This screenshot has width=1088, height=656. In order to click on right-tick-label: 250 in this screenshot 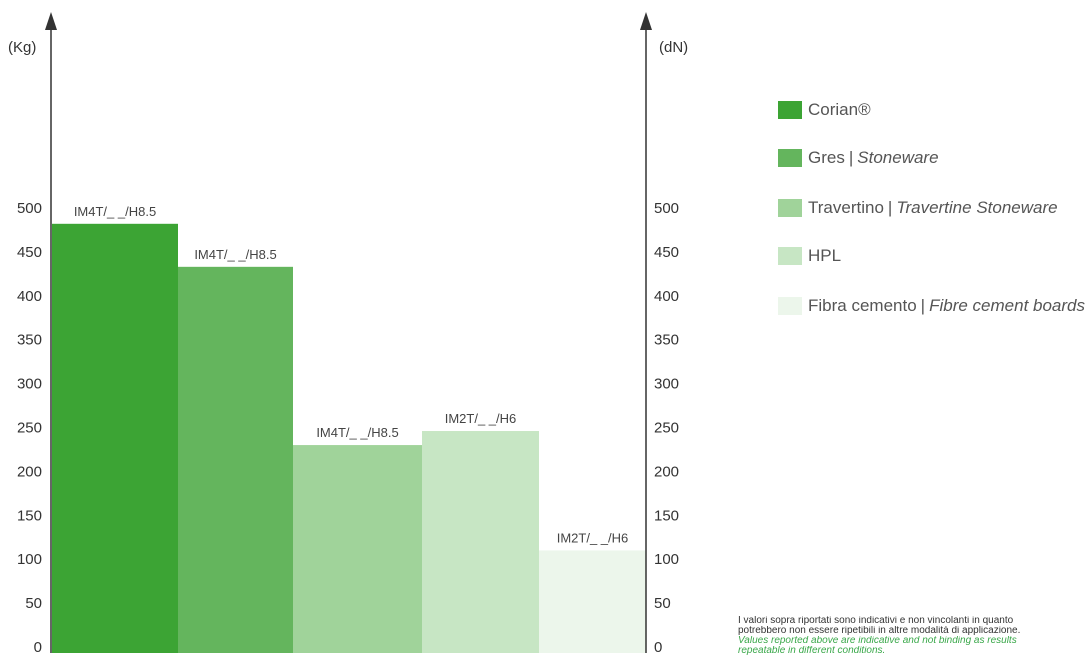, I will do `click(666, 428)`.